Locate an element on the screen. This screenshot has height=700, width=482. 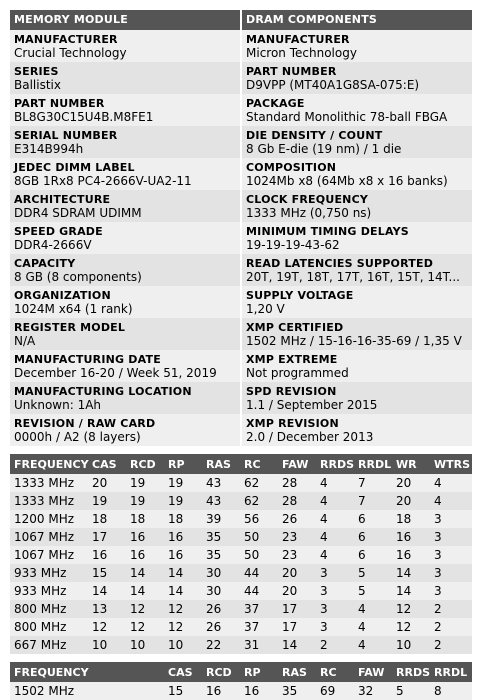
table-cell: 37 is located at coordinates (259, 609).